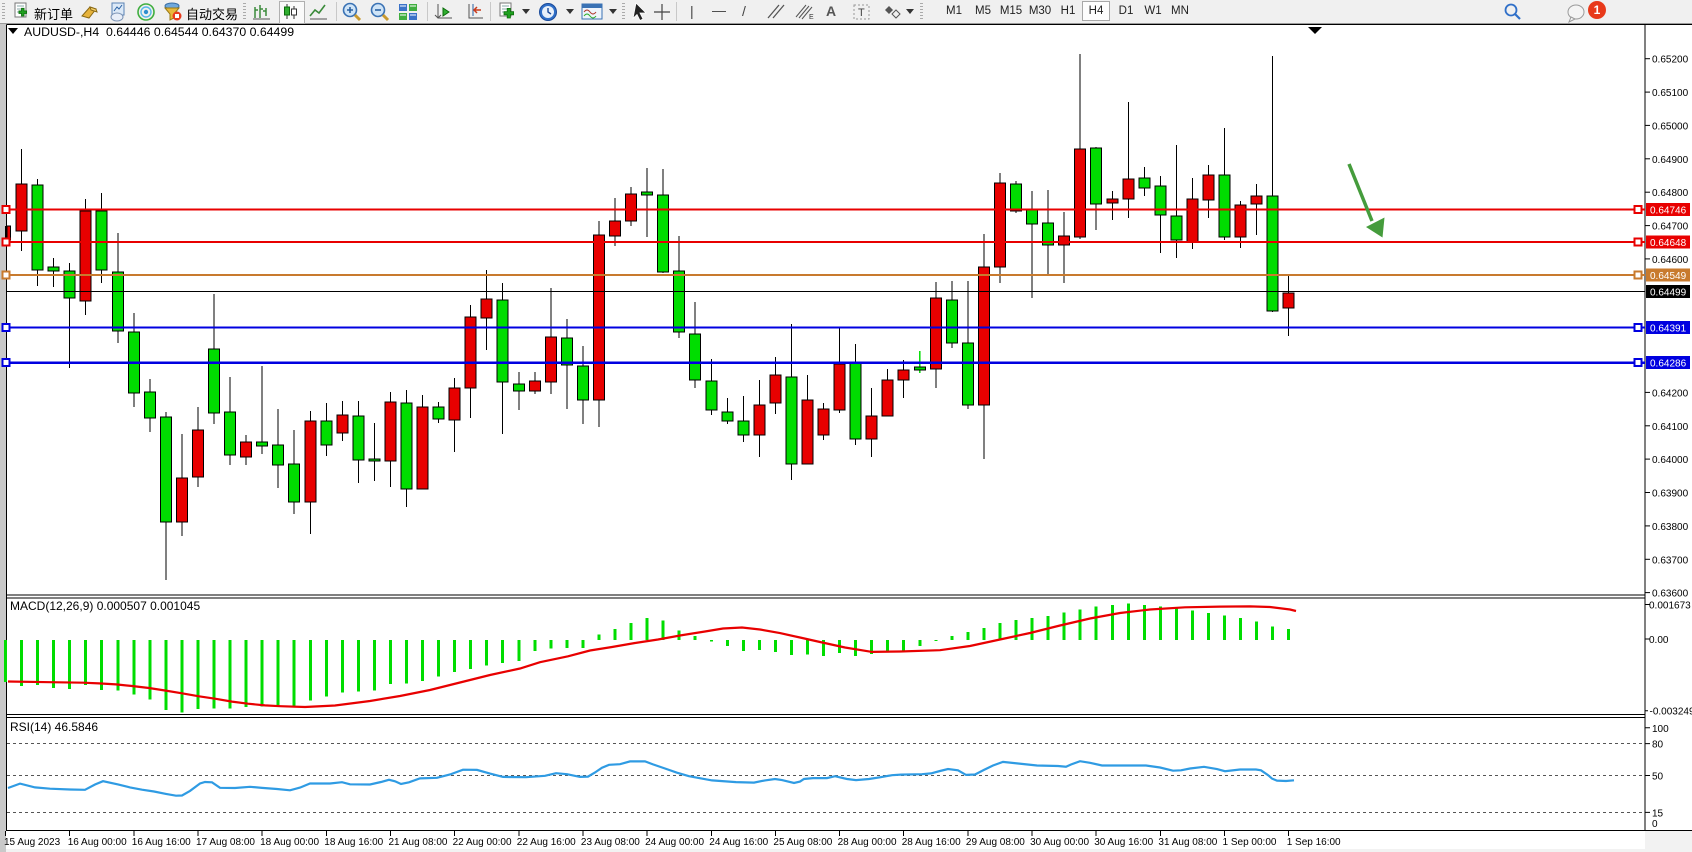 This screenshot has width=1692, height=852. Describe the element at coordinates (1668, 243) in the screenshot. I see `svg-text: 0.64648` at that location.